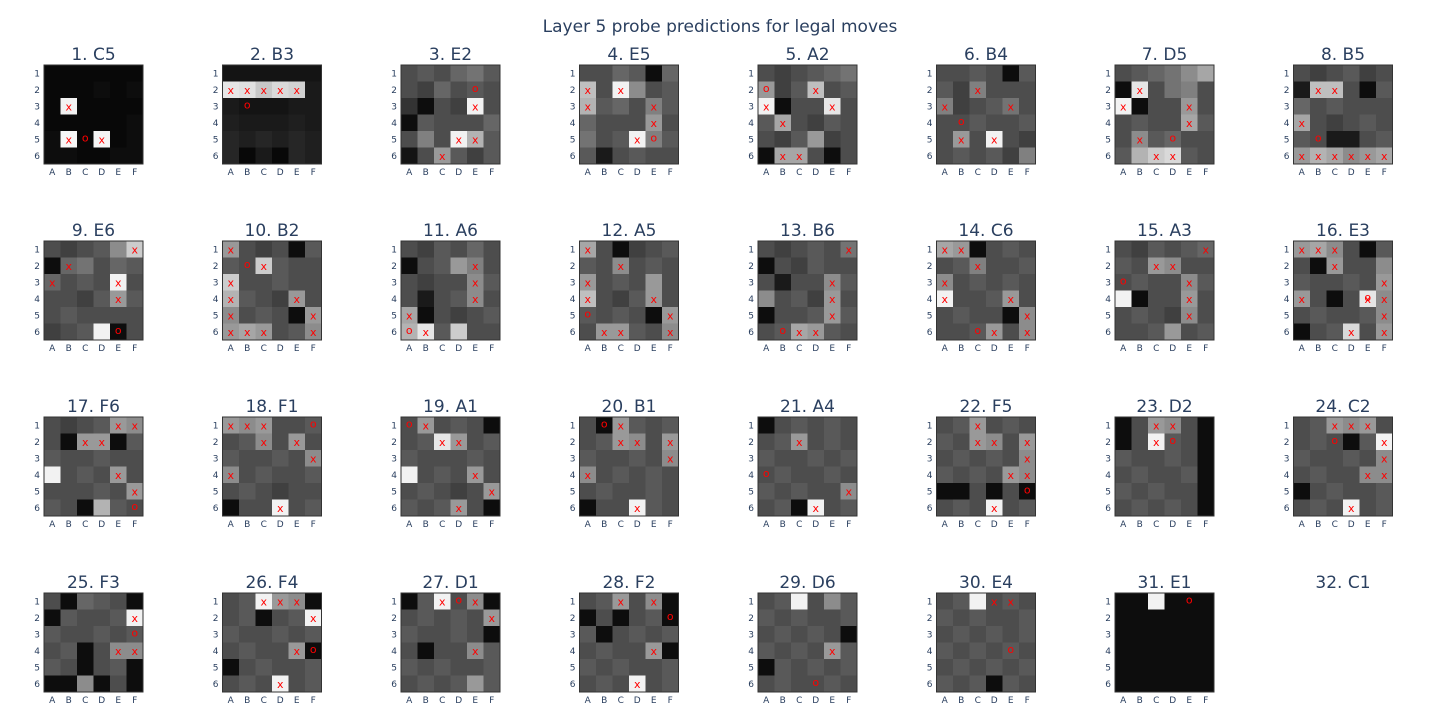  I want to click on panel-title: 10. B2, so click(272, 231).